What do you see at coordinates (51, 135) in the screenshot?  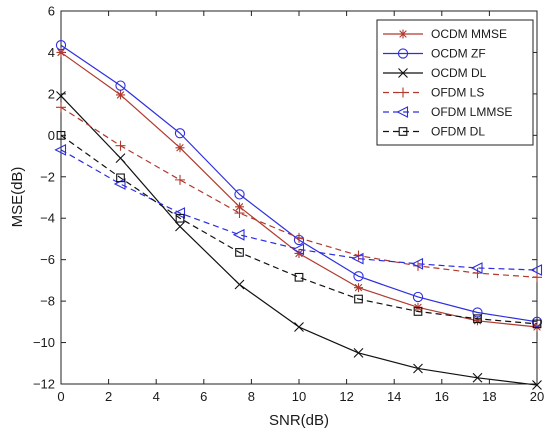 I see `y-tick-label: 0` at bounding box center [51, 135].